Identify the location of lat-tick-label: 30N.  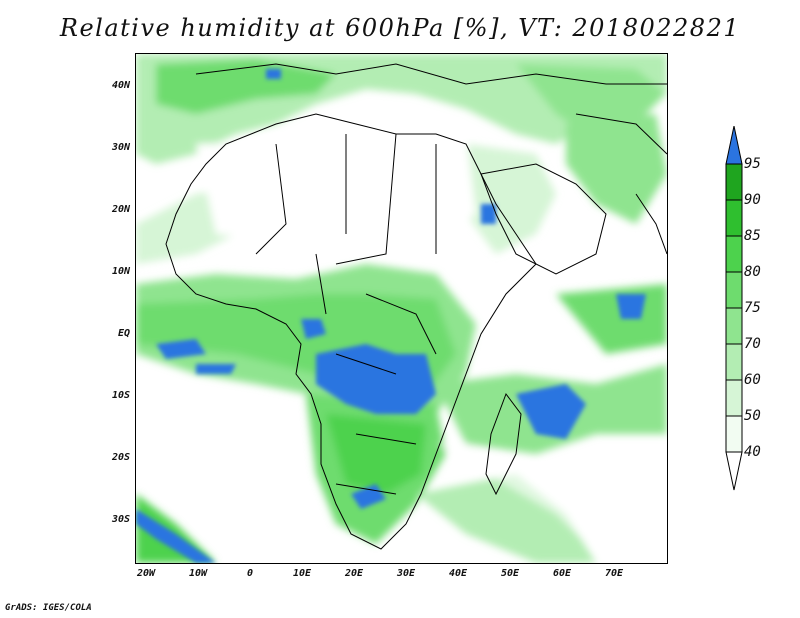
(120, 147).